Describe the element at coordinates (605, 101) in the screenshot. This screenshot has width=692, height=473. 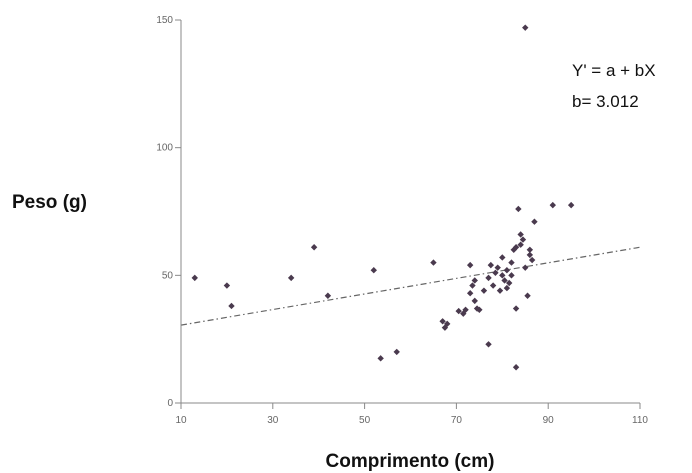
I see `slope-annotation: b= 3.012` at that location.